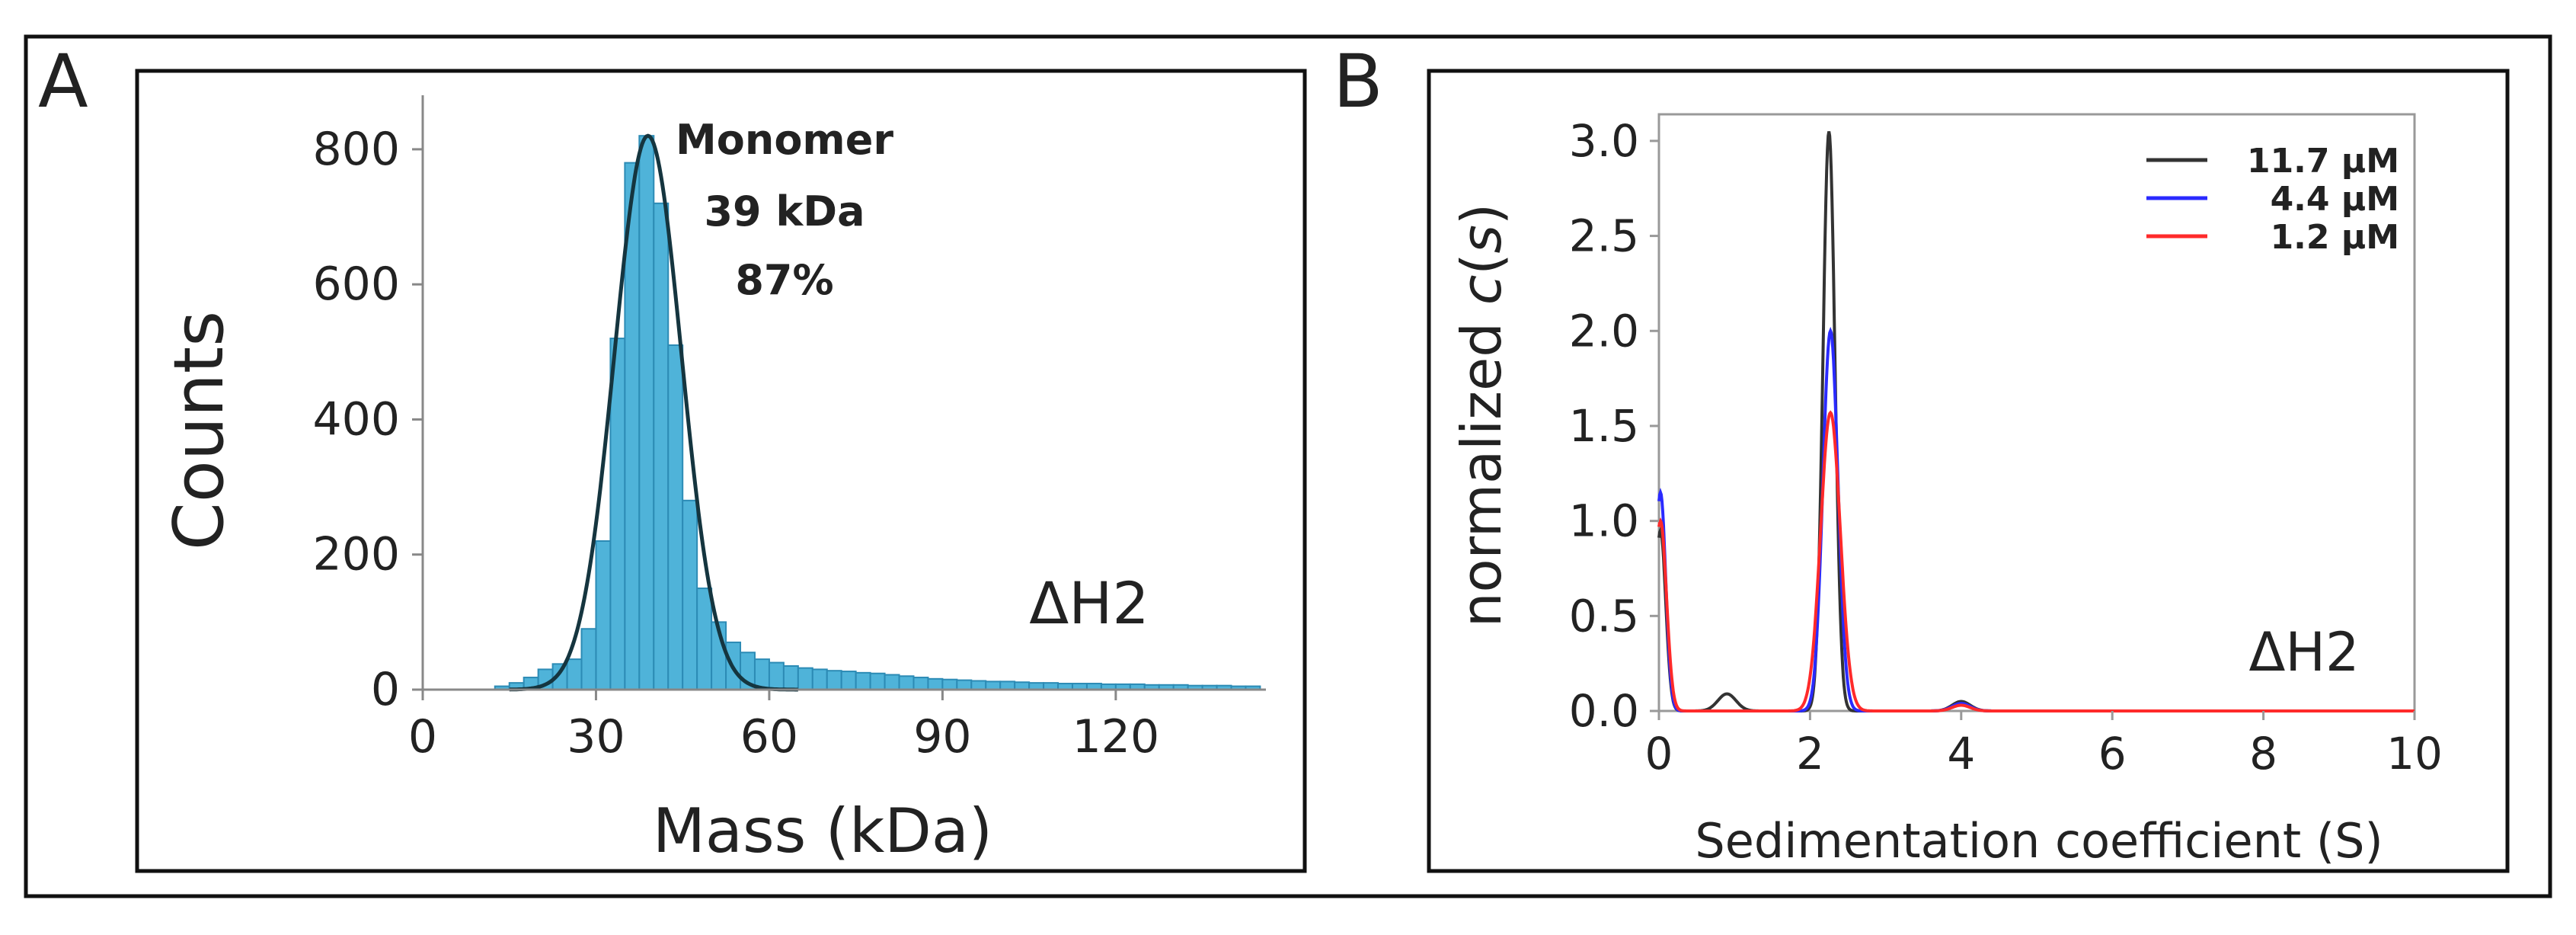 The image size is (2576, 935). I want to click on gaussian-fit-line, so click(653, 412).